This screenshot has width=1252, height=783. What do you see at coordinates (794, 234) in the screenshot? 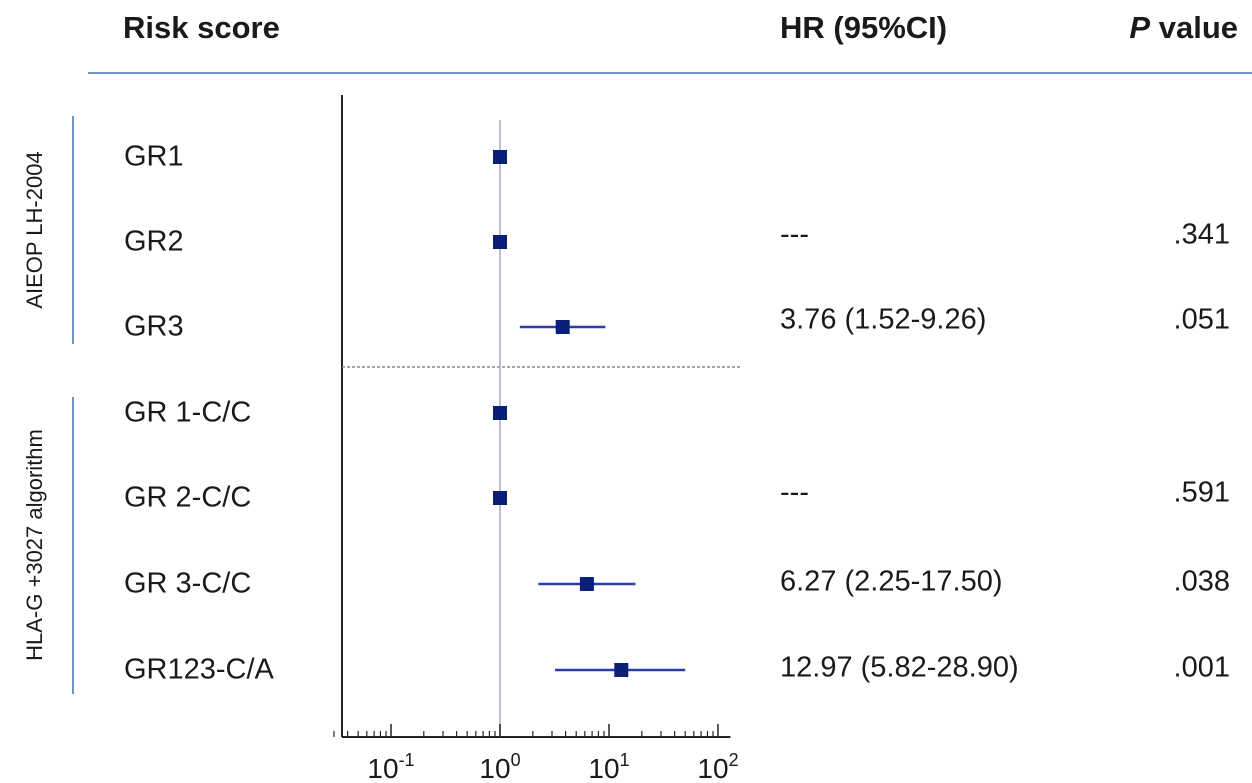
I see `hr-text-gr2: ---` at bounding box center [794, 234].